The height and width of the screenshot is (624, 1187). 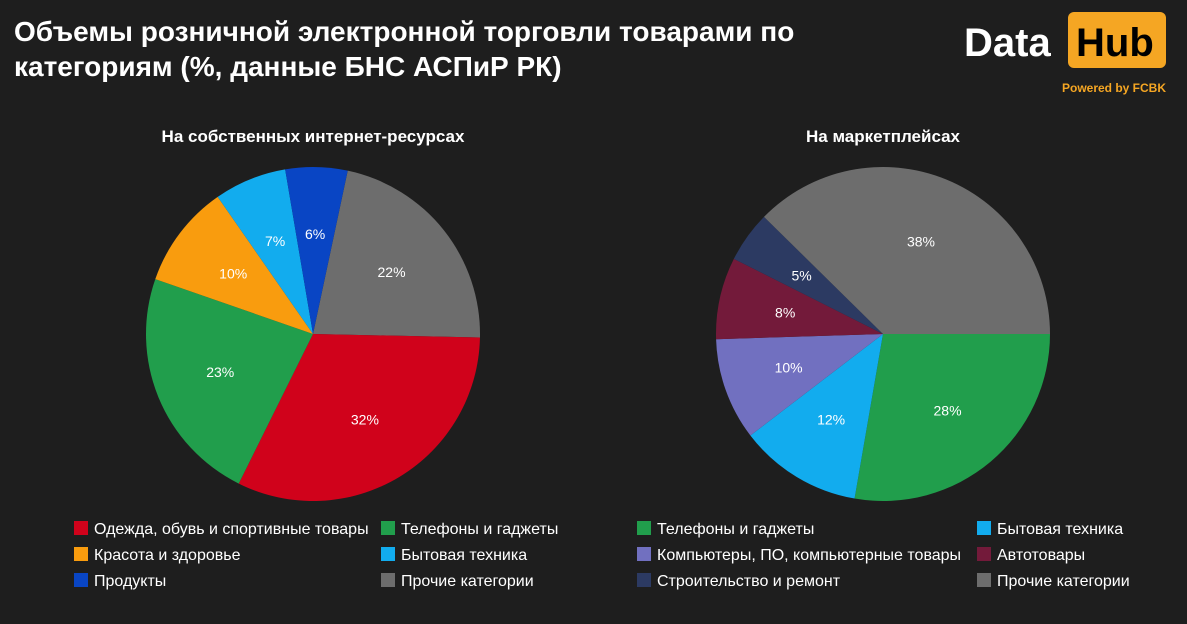 I want to click on slice-value-label: 23%, so click(x=220, y=372).